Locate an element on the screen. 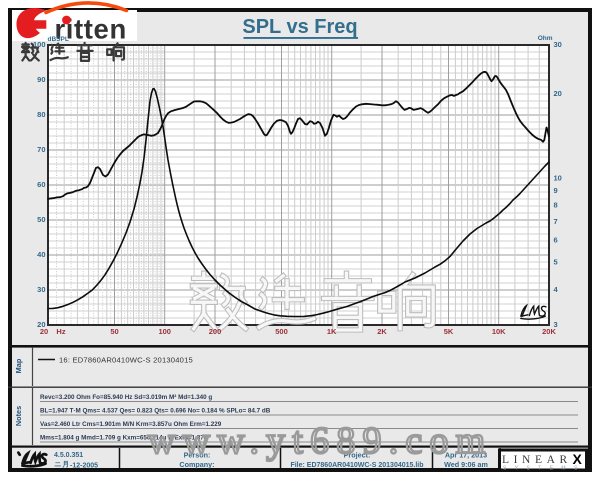 The height and width of the screenshot is (480, 600). svg-text: 5K is located at coordinates (449, 331).